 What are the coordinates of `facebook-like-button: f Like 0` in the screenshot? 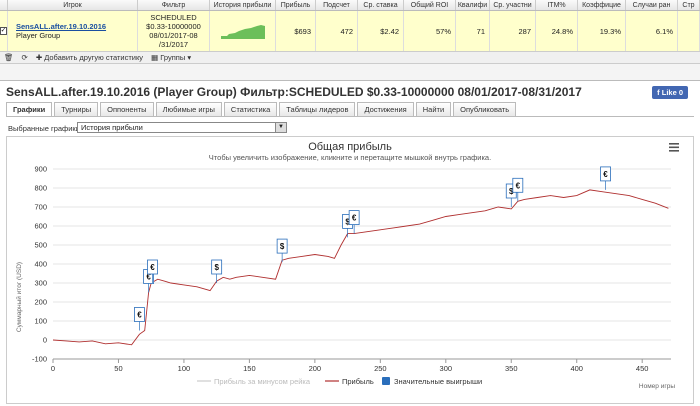 It's located at (670, 92).